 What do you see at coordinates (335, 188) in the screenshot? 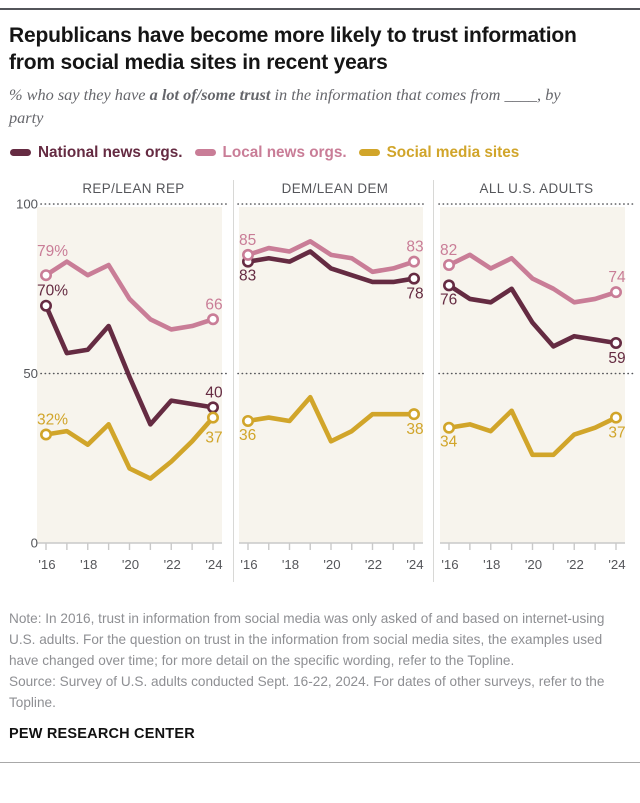
I see `panel-title: DEM/LEAN DEM` at bounding box center [335, 188].